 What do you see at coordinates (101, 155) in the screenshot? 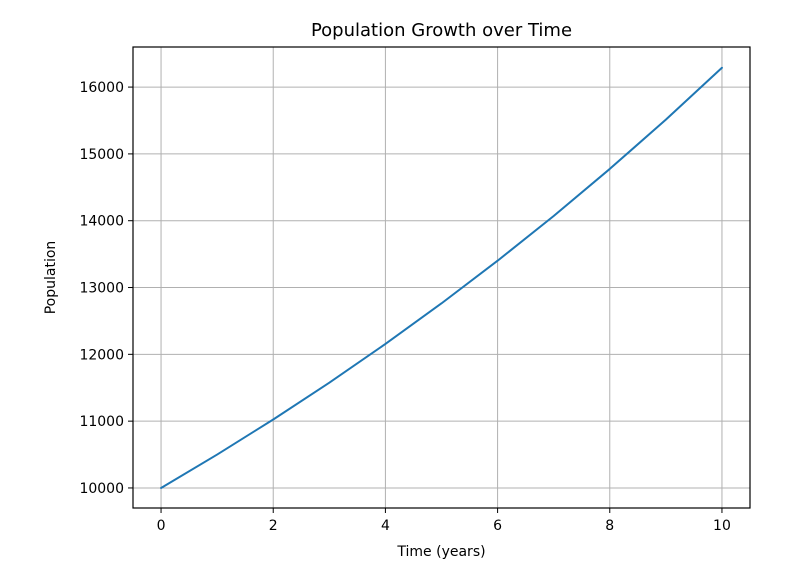
I see `y-tick-label: 15000` at bounding box center [101, 155].